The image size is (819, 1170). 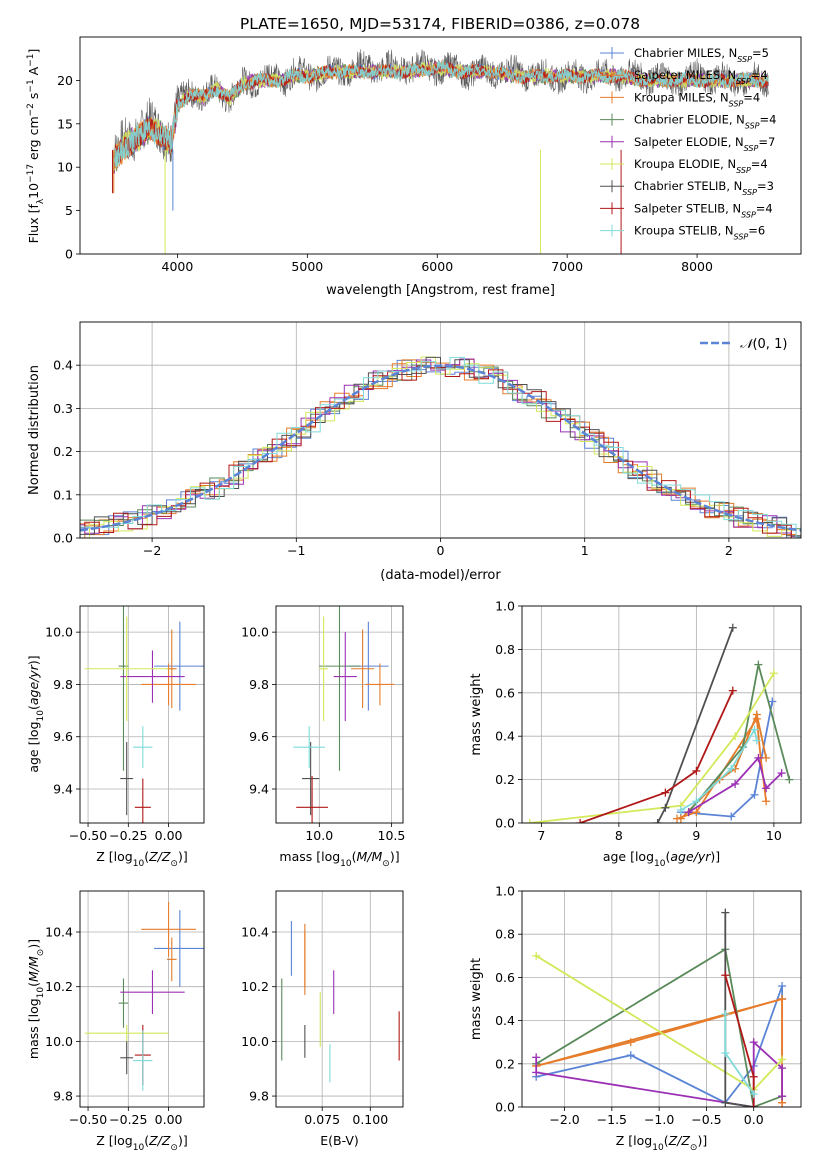 What do you see at coordinates (505, 891) in the screenshot?
I see `y-tick-label: 1.0` at bounding box center [505, 891].